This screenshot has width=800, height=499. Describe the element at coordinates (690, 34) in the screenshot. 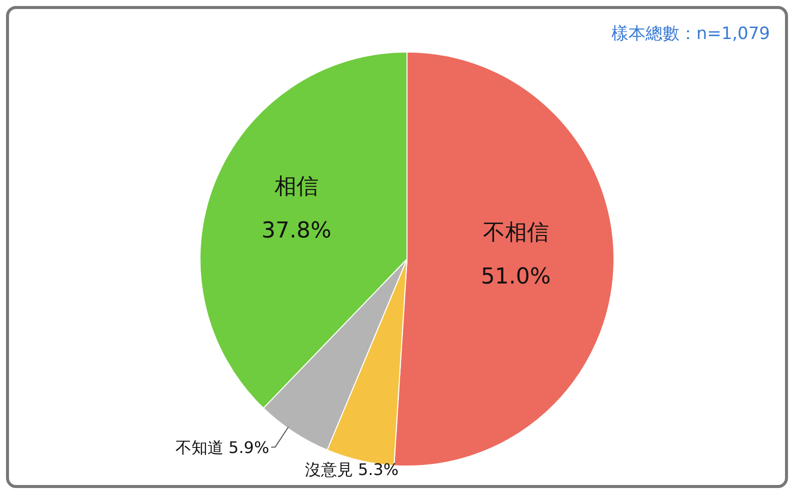

I see `text: 樣本總數：n=1,079` at that location.